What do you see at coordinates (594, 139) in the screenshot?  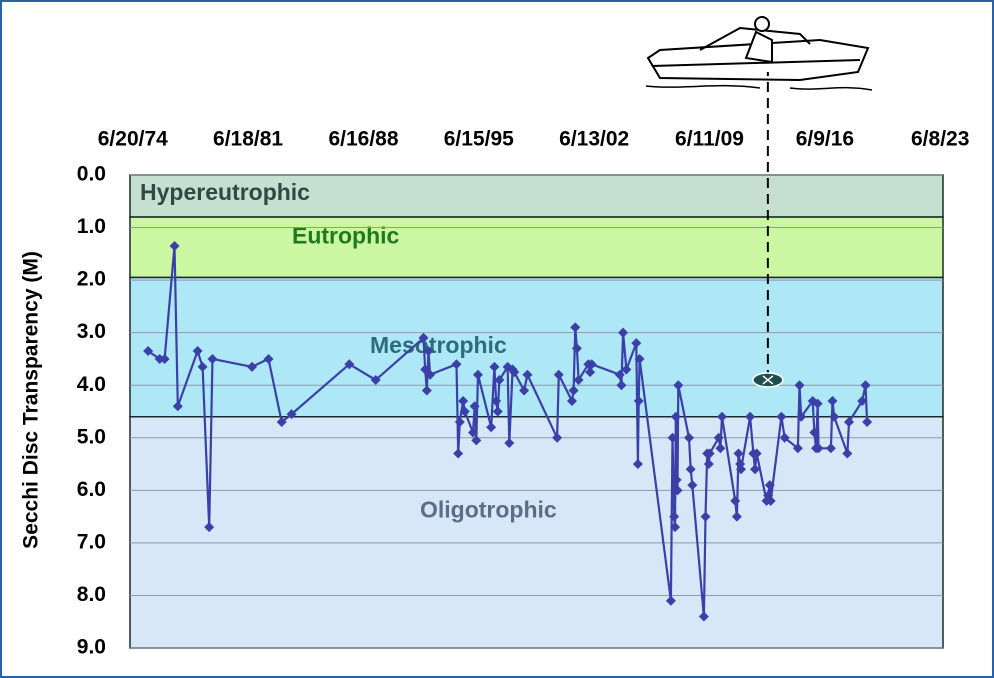 I see `x-tick-label: 6/13/02` at bounding box center [594, 139].